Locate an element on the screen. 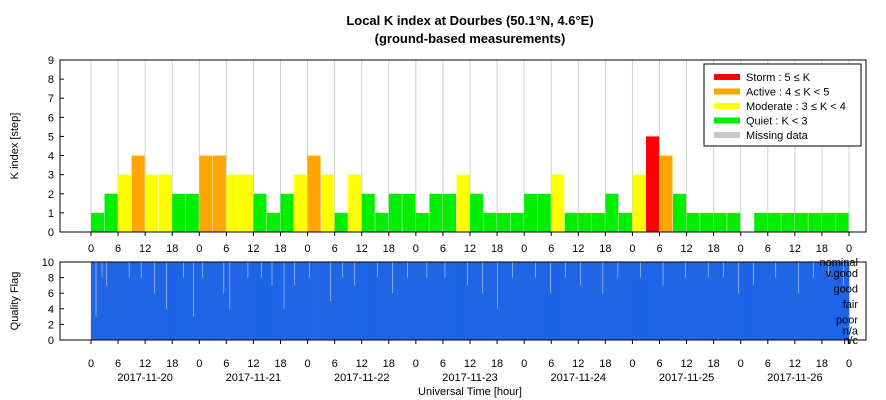  legend-label: Quiet : K < 3 is located at coordinates (776, 122).